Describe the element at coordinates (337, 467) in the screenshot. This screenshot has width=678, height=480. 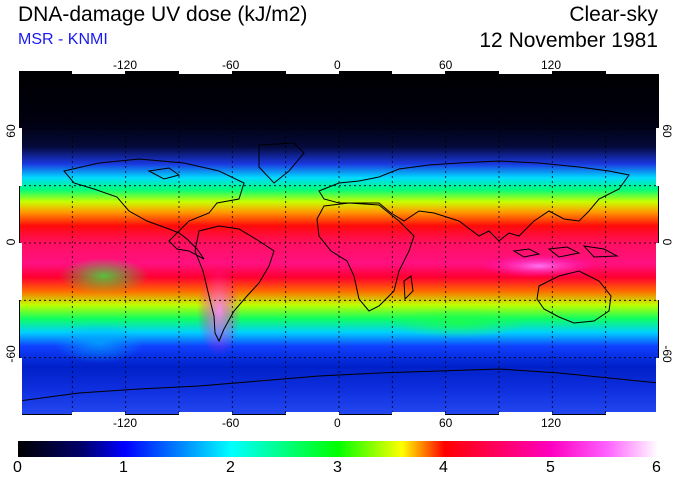
I see `colorbar-tick-3: 3` at that location.